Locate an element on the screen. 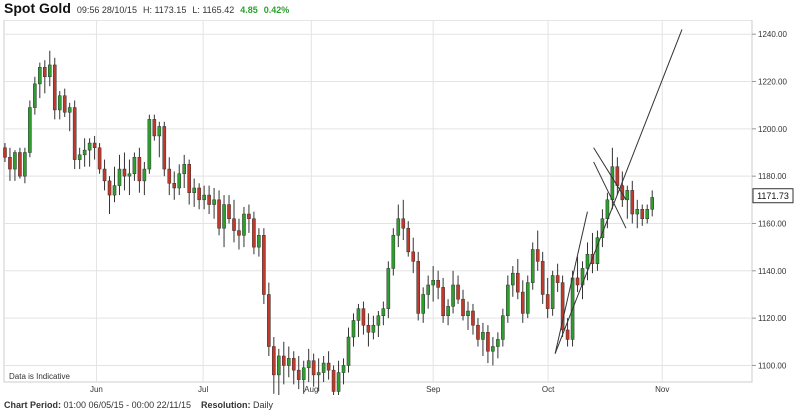 The height and width of the screenshot is (414, 800). y-tick-label: 1160.00 is located at coordinates (772, 223).